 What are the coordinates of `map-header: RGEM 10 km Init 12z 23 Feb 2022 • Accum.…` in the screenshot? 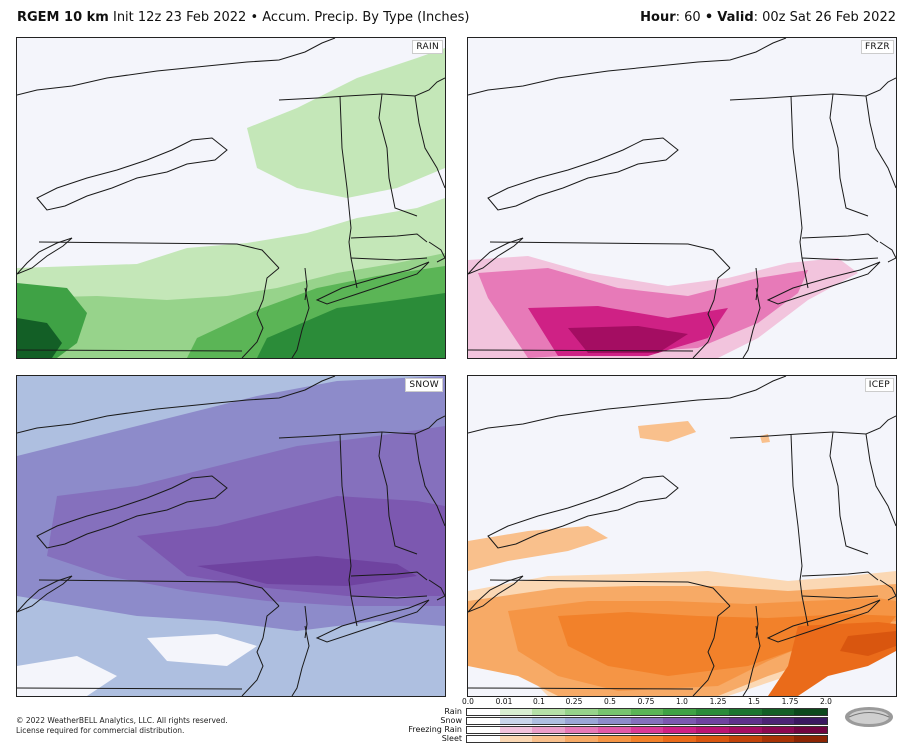 It's located at (456, 17).